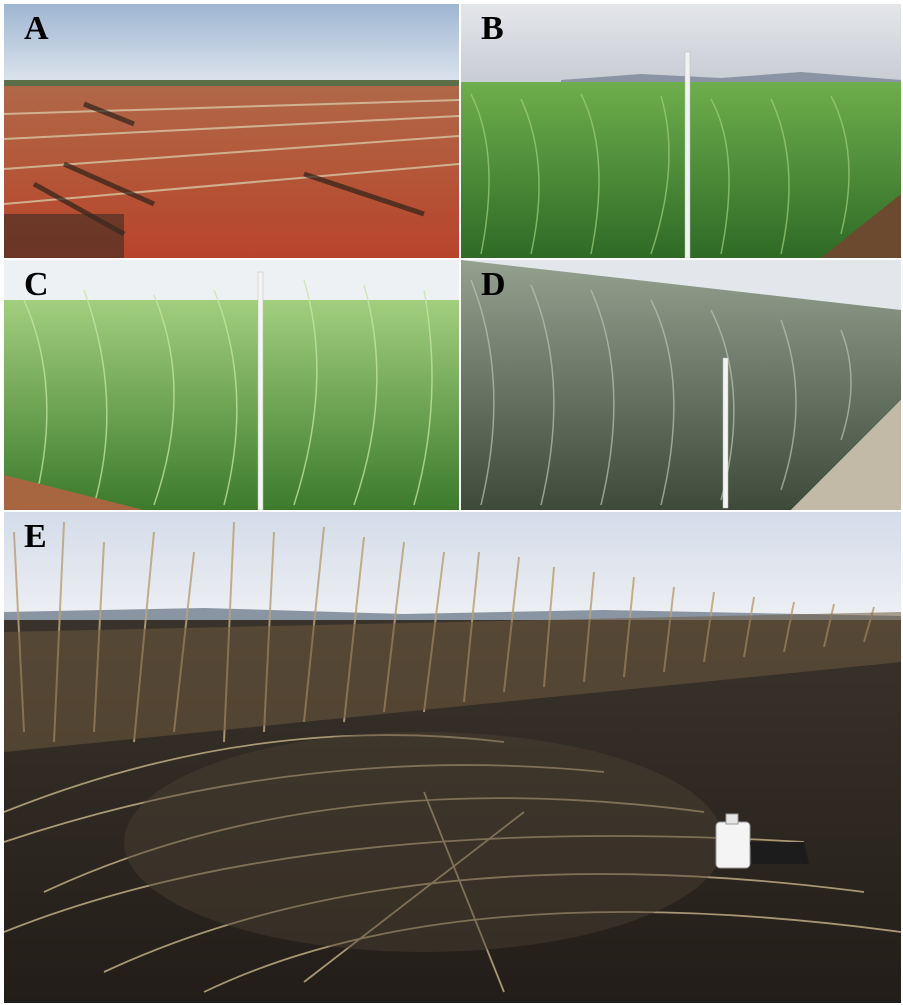  I want to click on photo-young-sugarcane, so click(681, 131).